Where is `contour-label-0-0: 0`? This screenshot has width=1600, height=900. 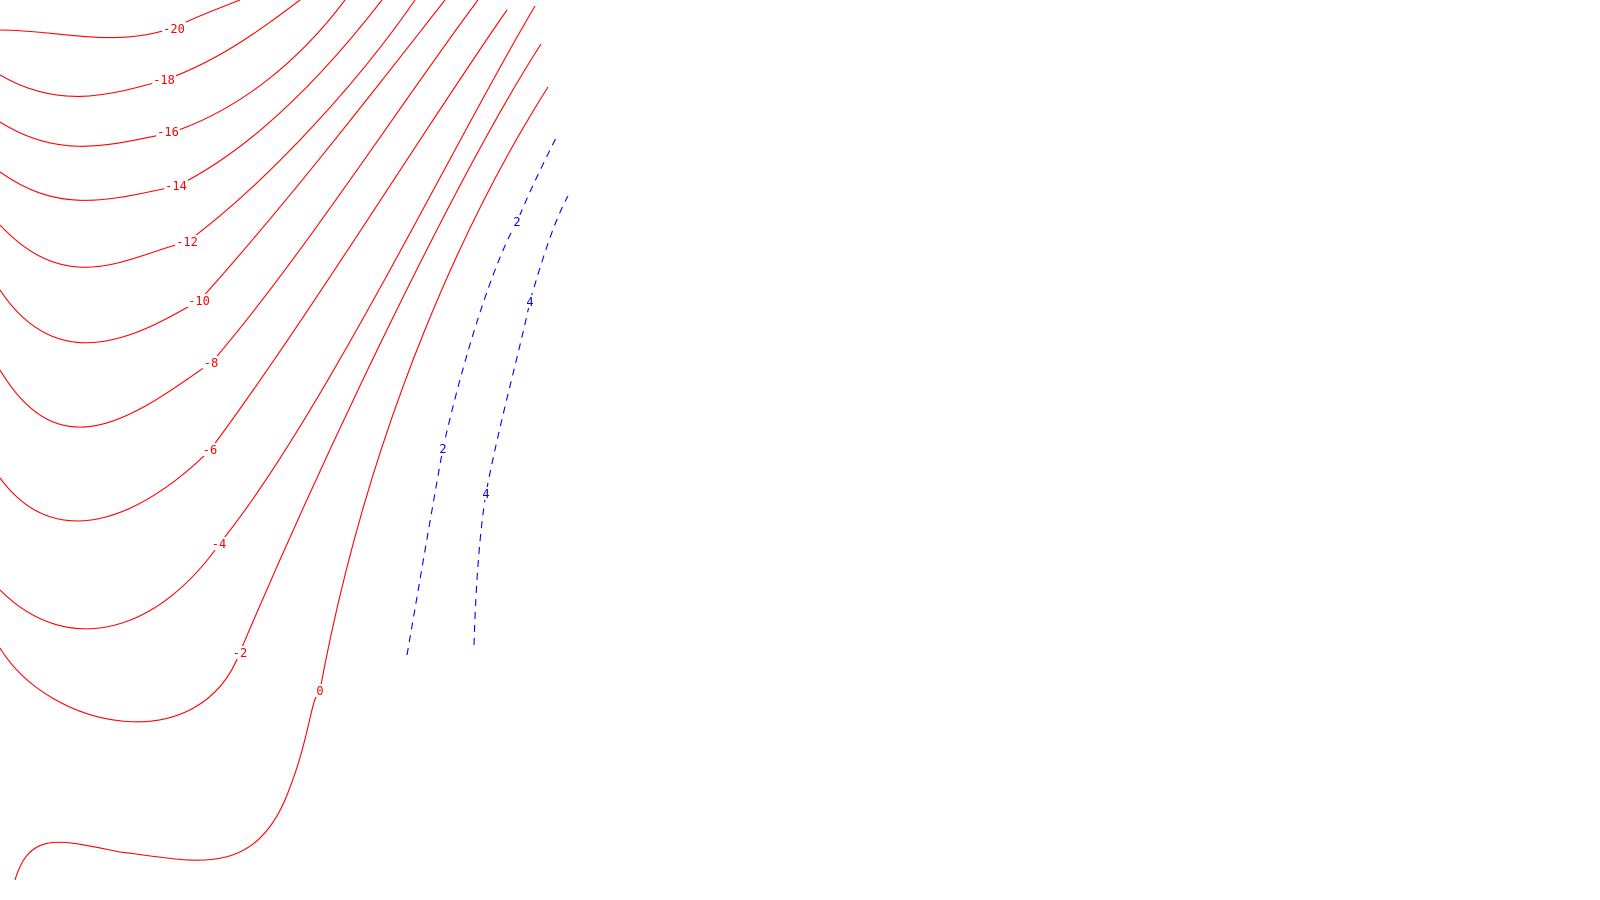
contour-label-0-0: 0 is located at coordinates (319, 691).